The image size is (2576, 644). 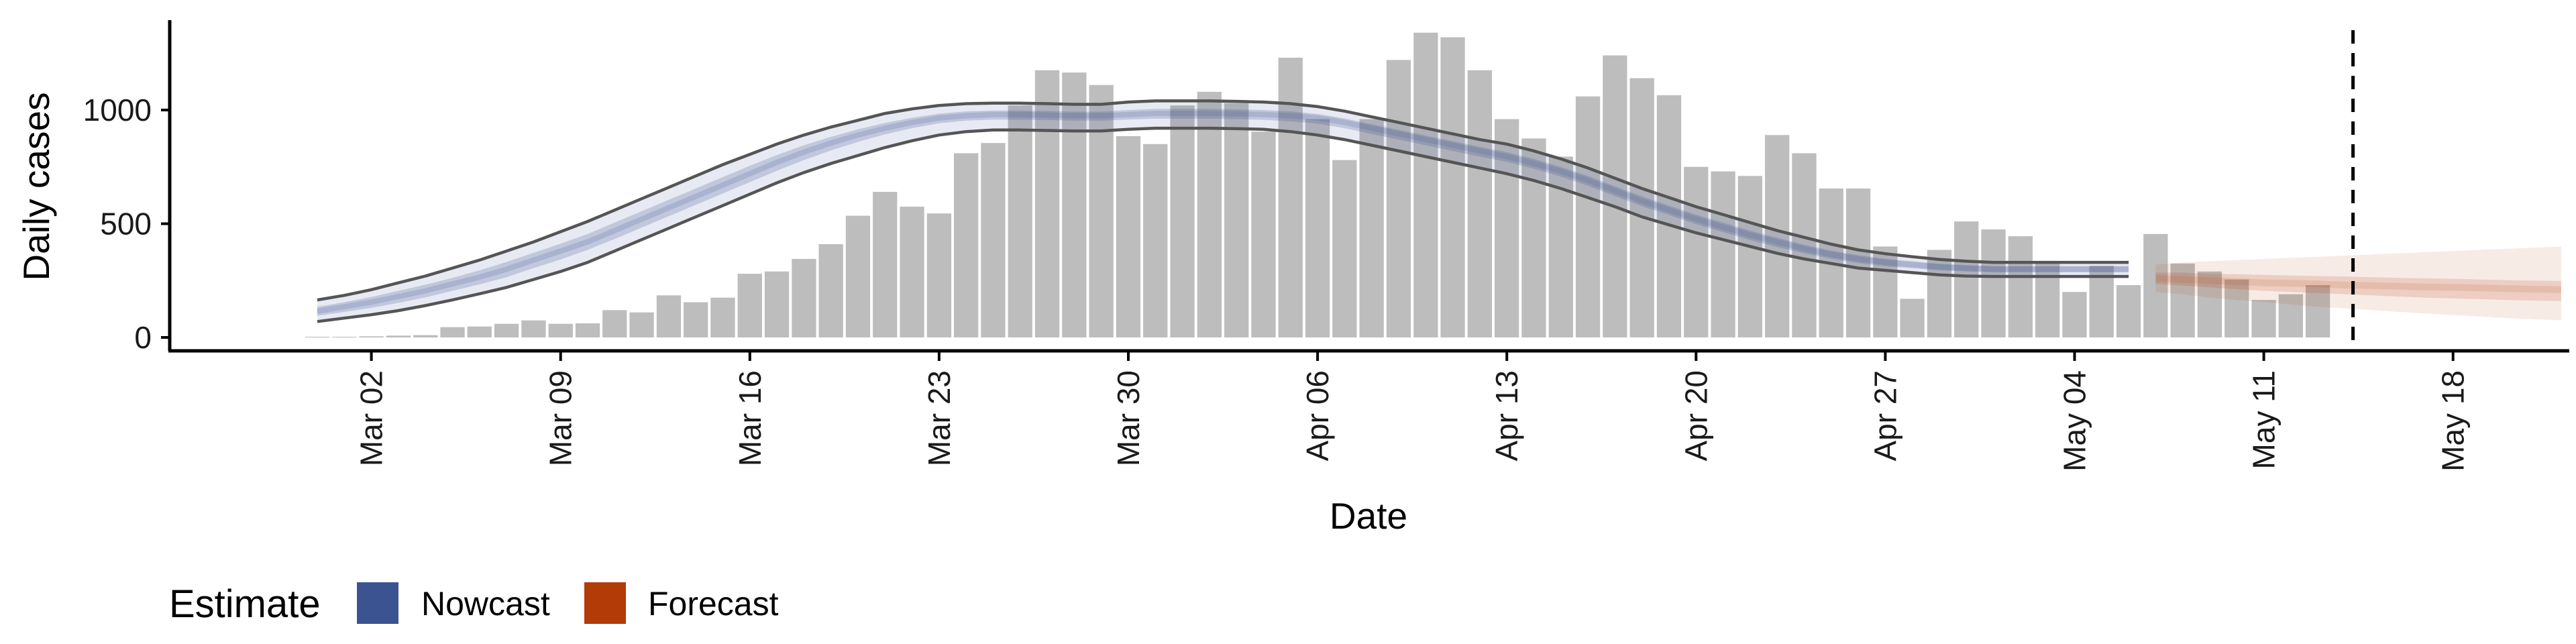 I want to click on legend-swatch-nowcast, so click(x=377, y=603).